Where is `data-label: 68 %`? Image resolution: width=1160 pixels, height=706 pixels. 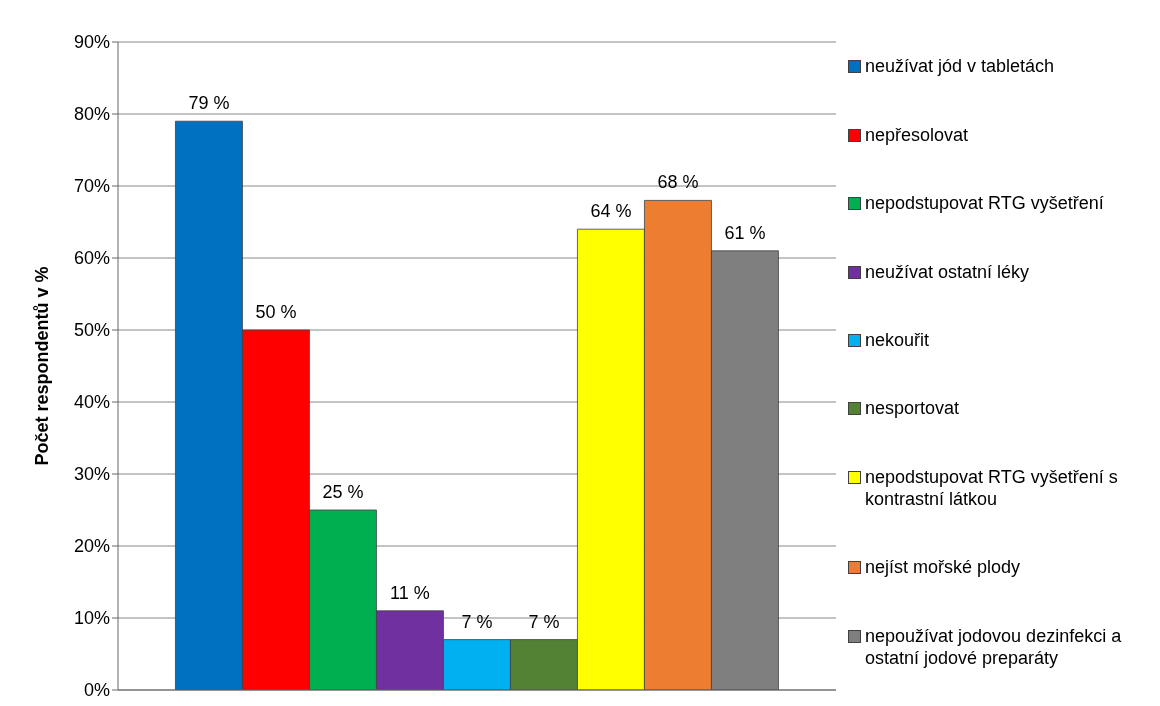
data-label: 68 % is located at coordinates (678, 182).